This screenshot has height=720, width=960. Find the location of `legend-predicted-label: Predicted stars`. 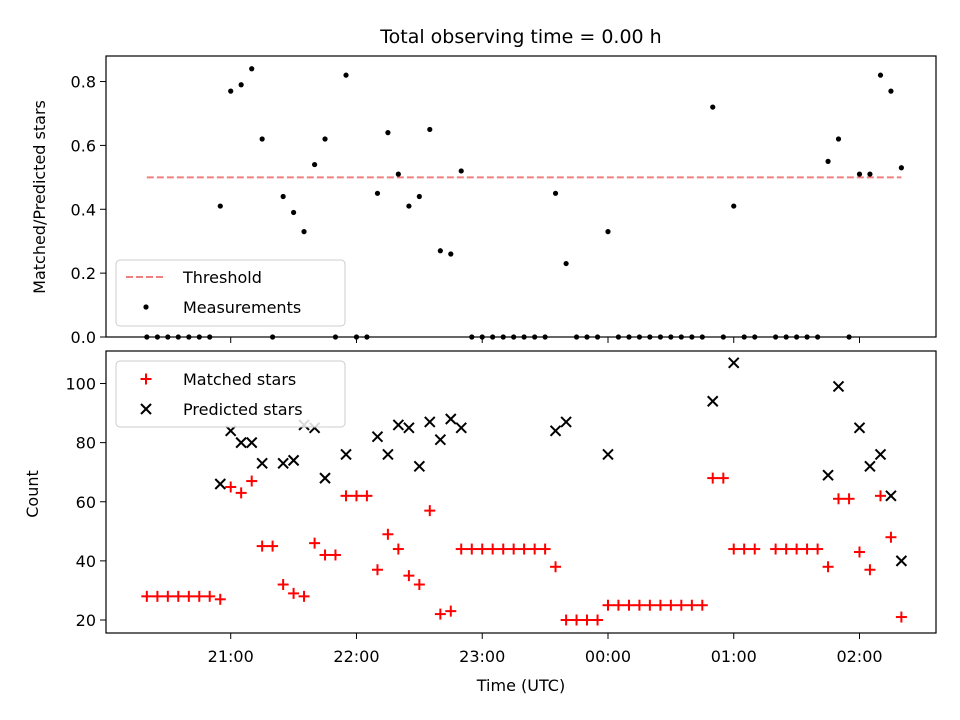

legend-predicted-label: Predicted stars is located at coordinates (243, 409).